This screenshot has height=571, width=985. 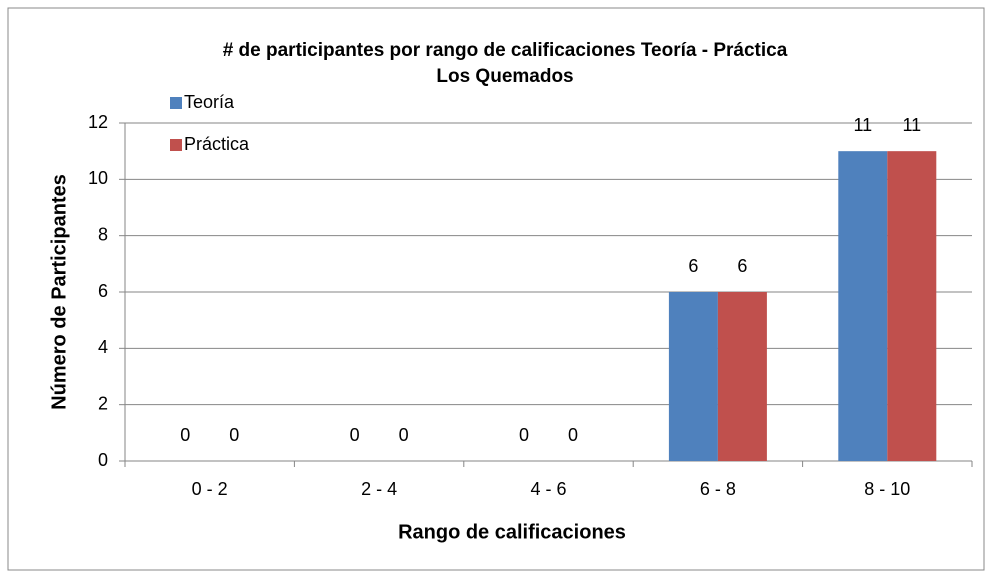 I want to click on x-tick-label: 2 - 4, so click(x=379, y=489).